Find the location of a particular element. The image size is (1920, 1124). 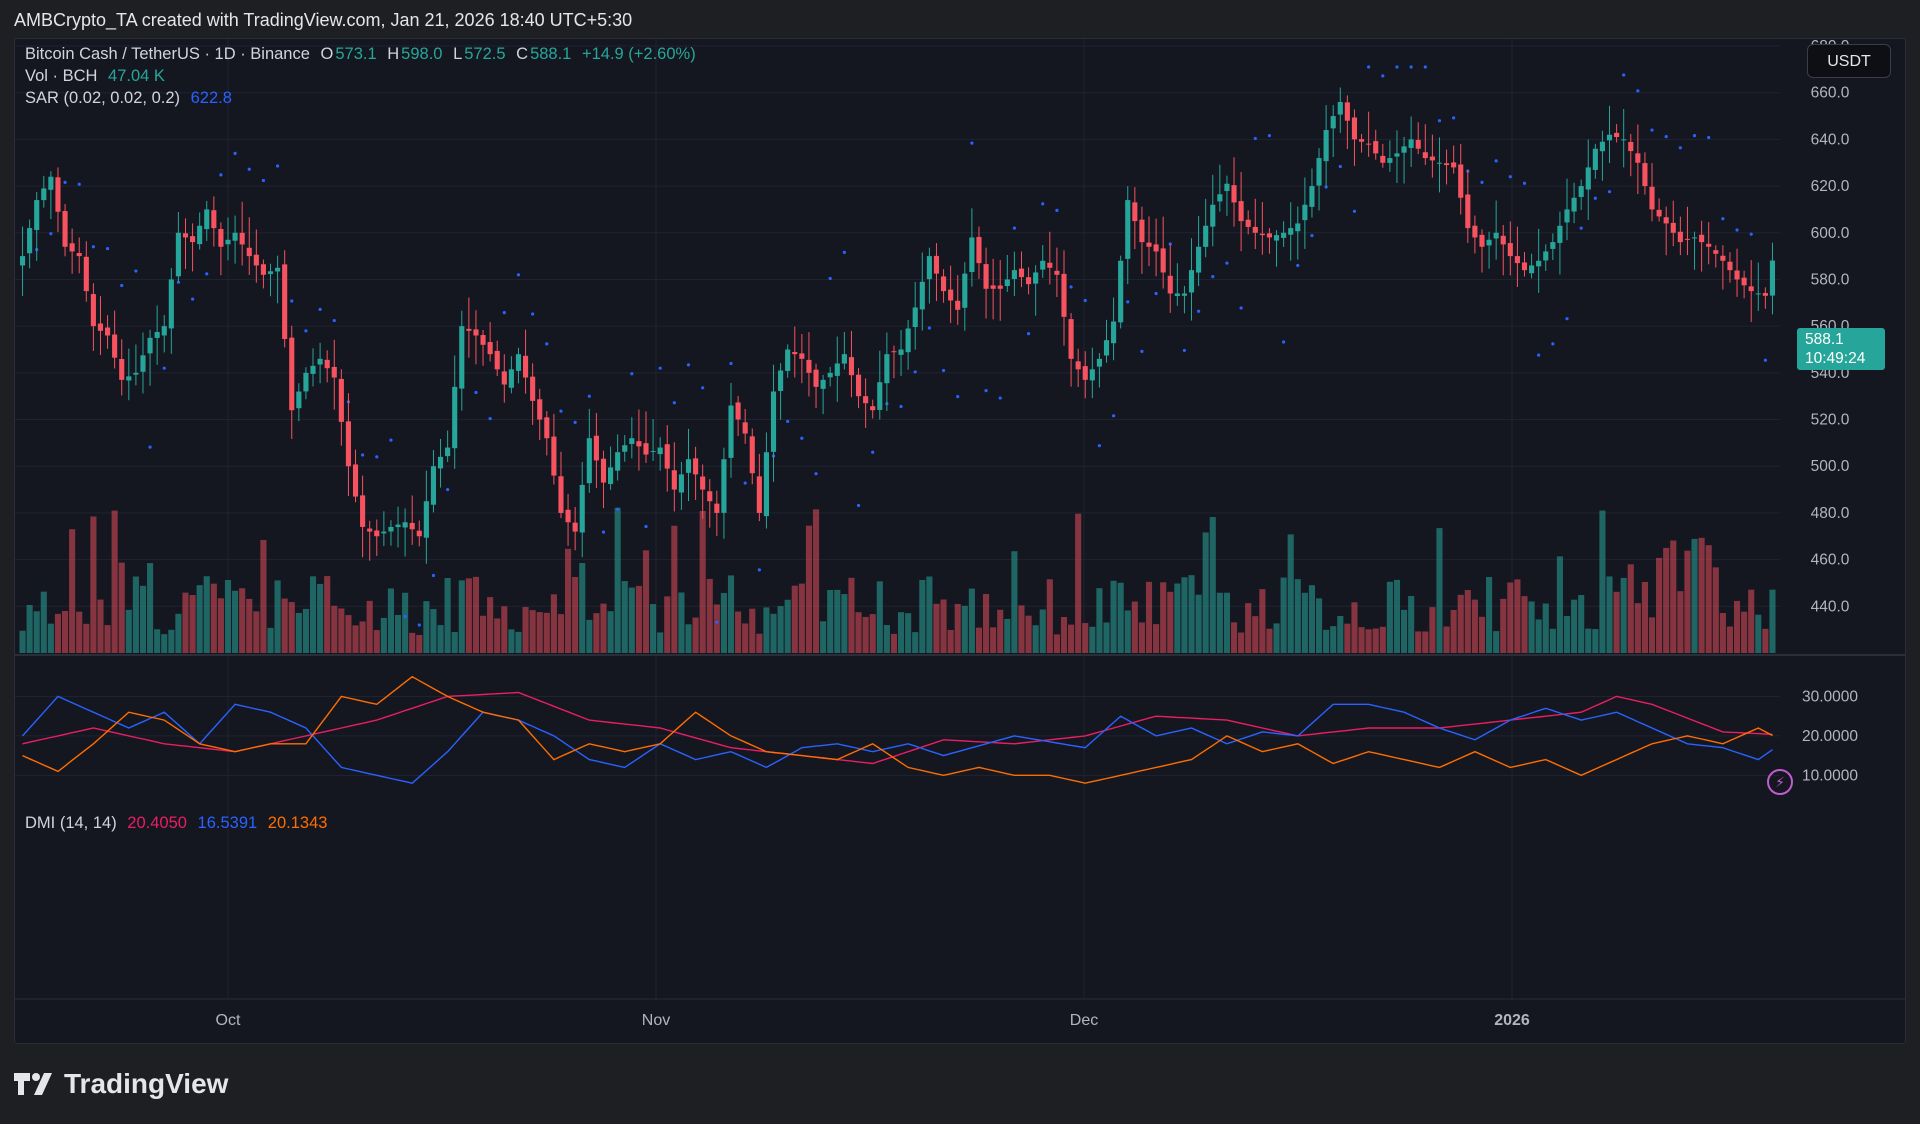

price-tick-label: 660.0 is located at coordinates (1830, 93).